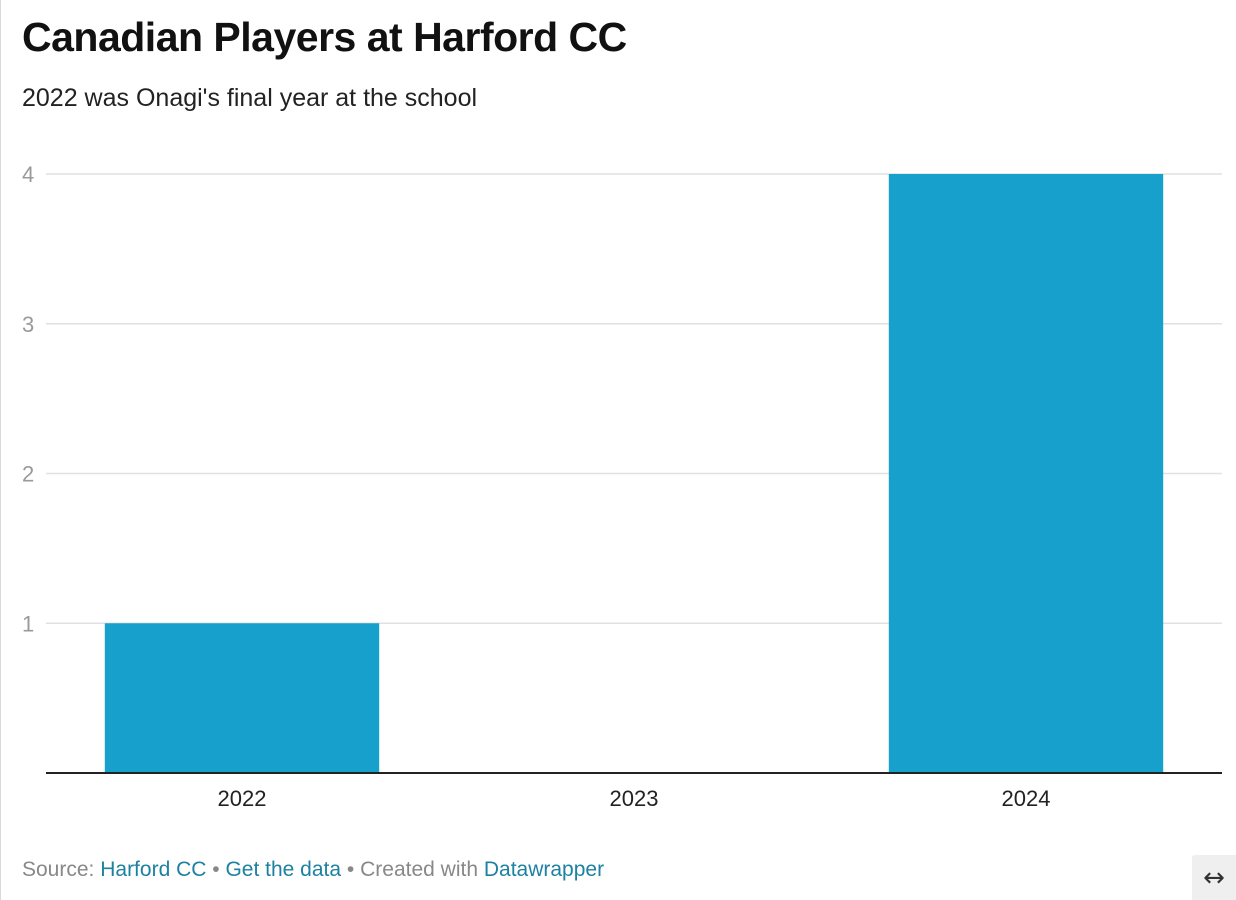 The image size is (1236, 900). Describe the element at coordinates (28, 399) in the screenshot. I see `y-axis-tick-labels: 1 2 3 4` at that location.